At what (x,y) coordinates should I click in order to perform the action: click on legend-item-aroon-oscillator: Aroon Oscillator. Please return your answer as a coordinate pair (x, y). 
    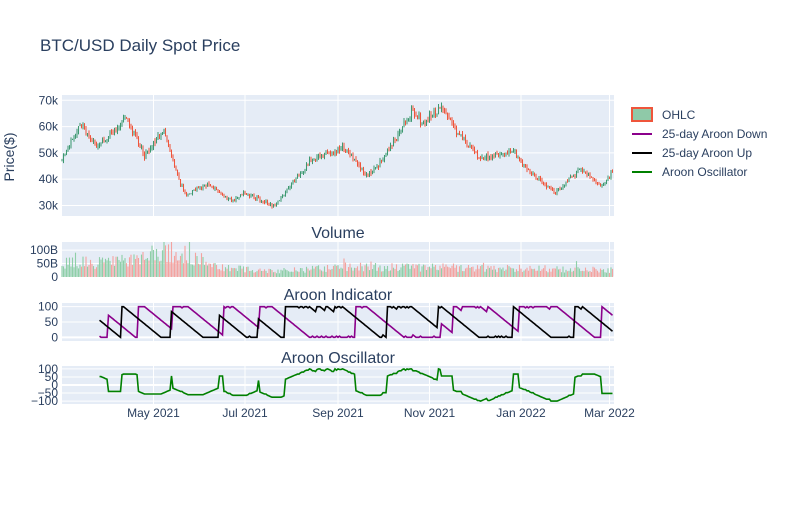
    Looking at the image, I should click on (689, 172).